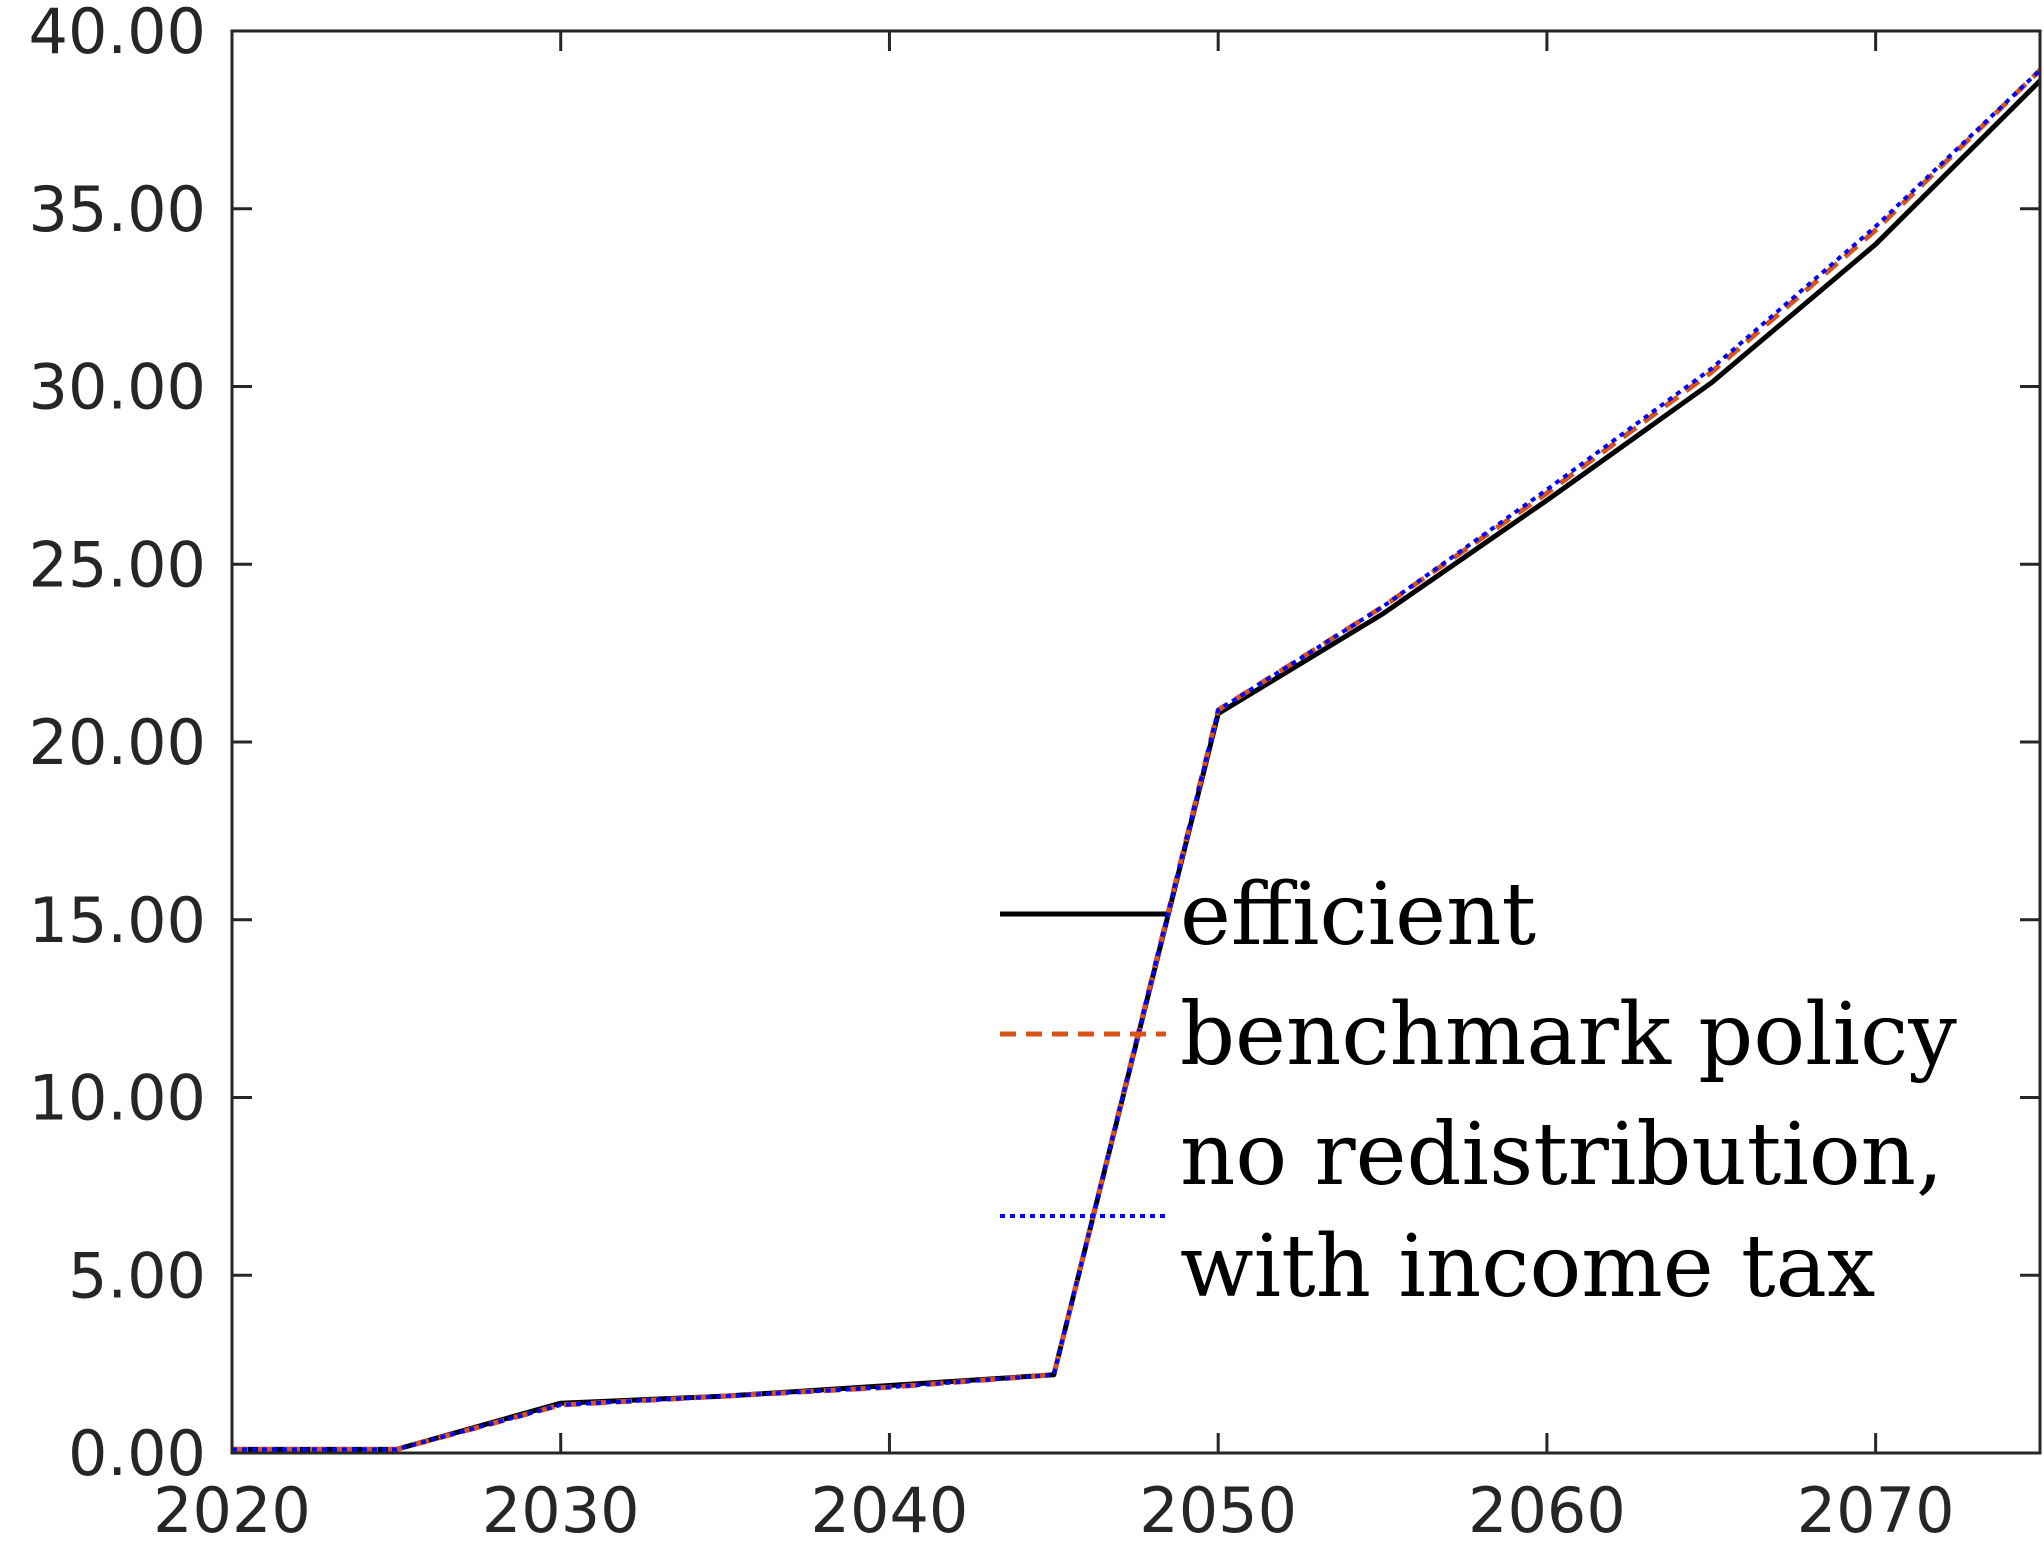  What do you see at coordinates (118, 209) in the screenshot?
I see `y-tick-label: 35.00` at bounding box center [118, 209].